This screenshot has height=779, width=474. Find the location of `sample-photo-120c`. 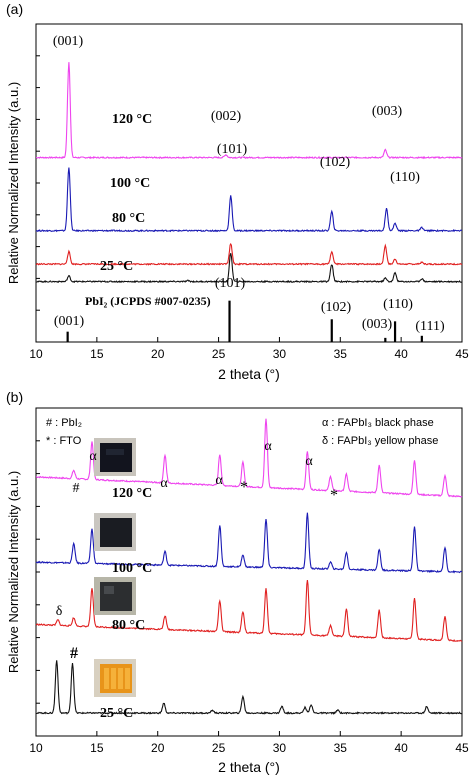

sample-photo-120c is located at coordinates (115, 457).